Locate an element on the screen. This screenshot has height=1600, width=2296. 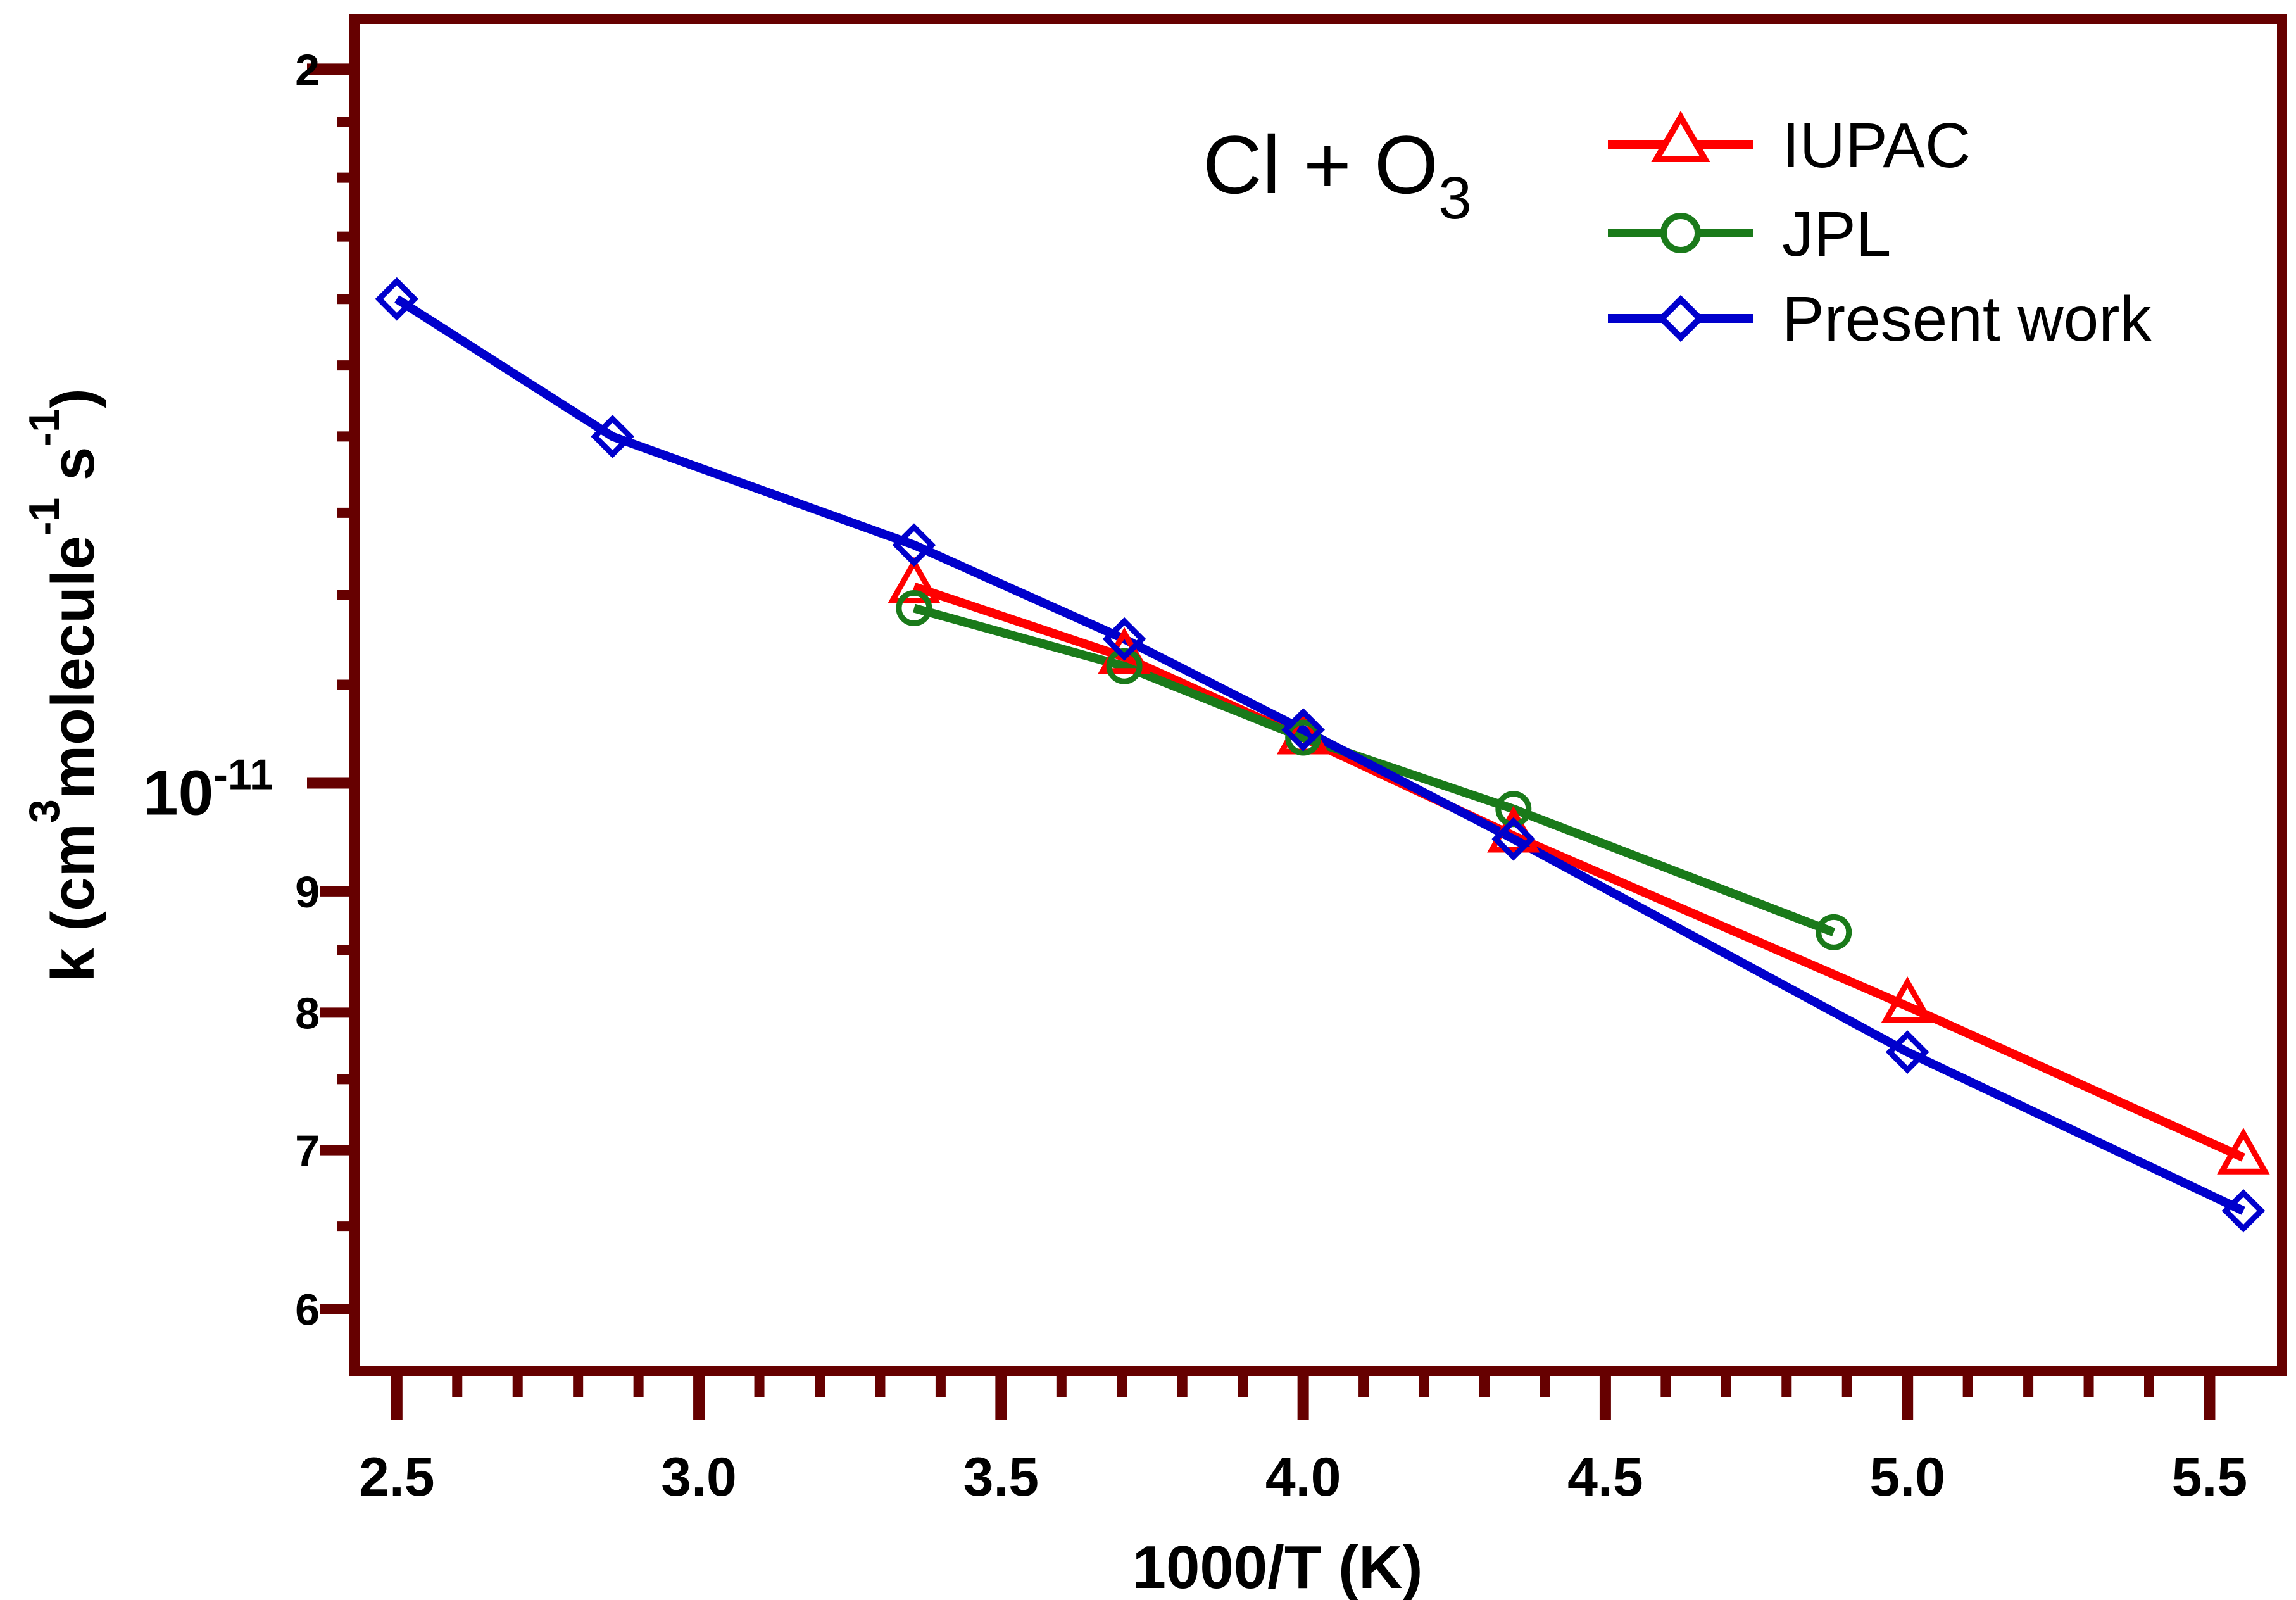
y-decade-label: 10-11 is located at coordinates (208, 790).